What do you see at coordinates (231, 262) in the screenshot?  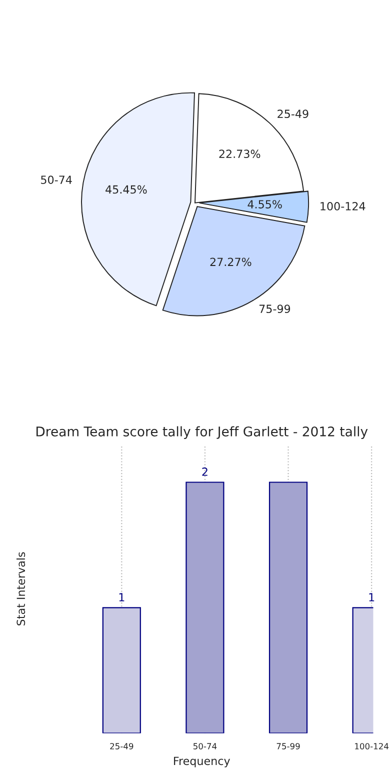 I see `data-label: 27.27%` at bounding box center [231, 262].